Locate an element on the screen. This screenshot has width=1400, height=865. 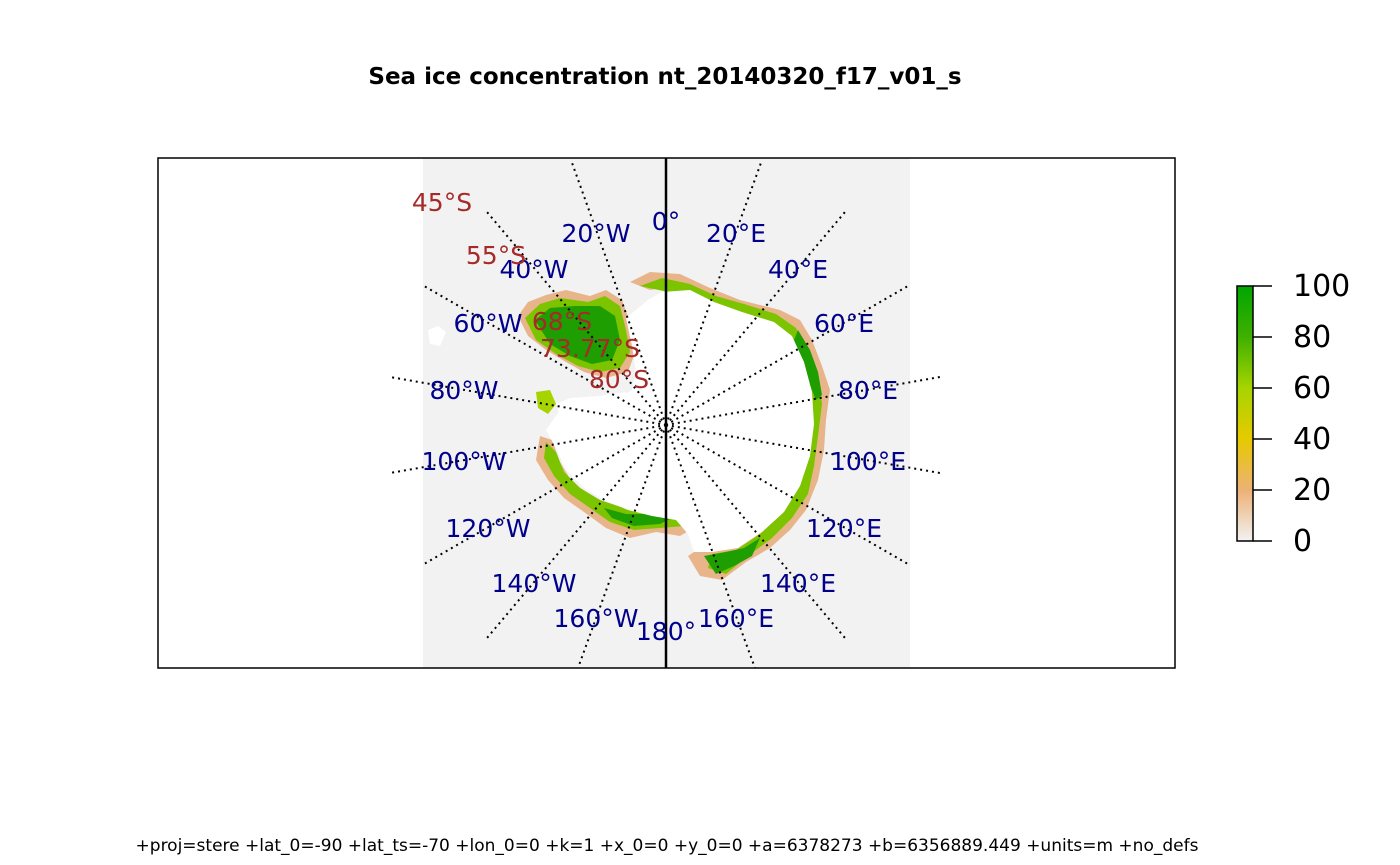
lon-label: 140°W is located at coordinates (534, 583).